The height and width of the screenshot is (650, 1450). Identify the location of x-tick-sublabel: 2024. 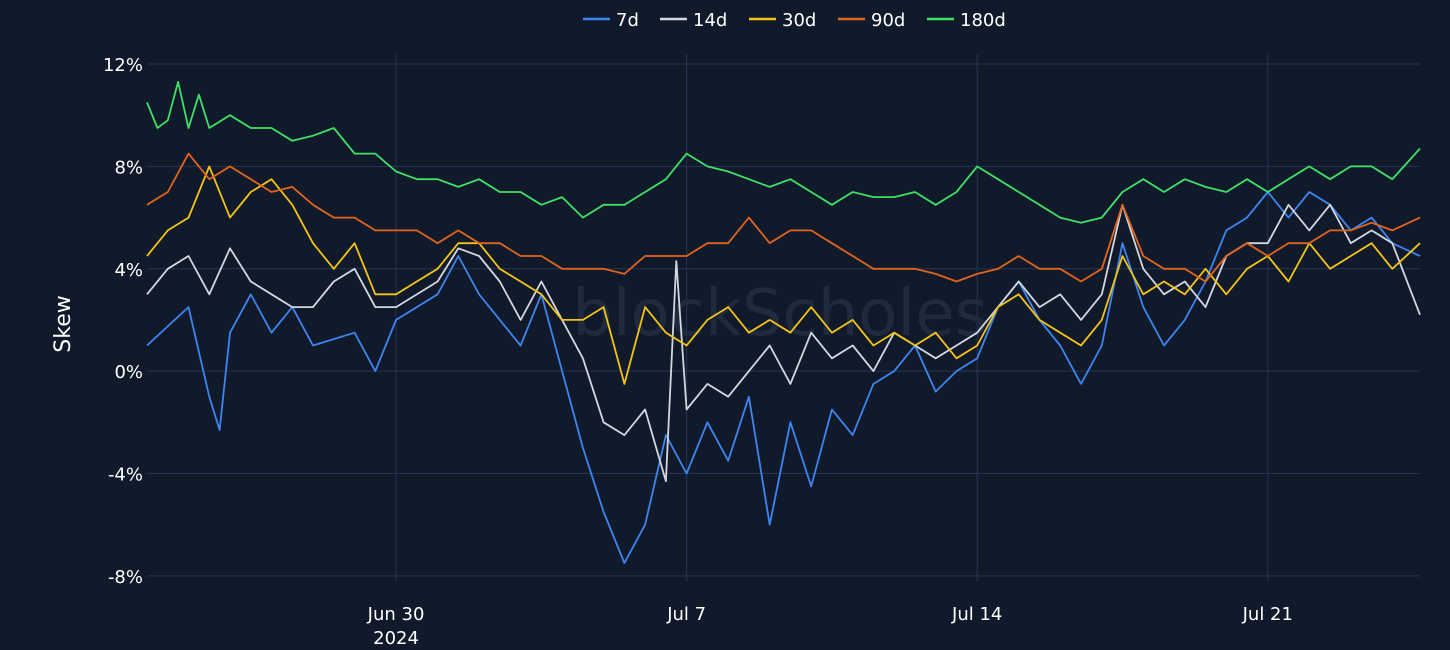
(396, 638).